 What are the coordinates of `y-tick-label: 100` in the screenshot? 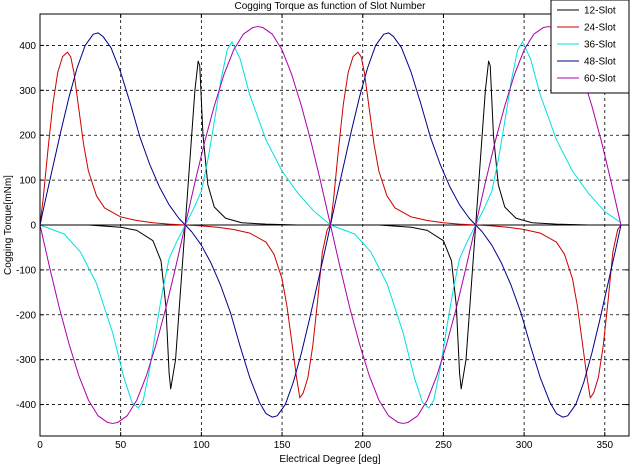 It's located at (27, 181).